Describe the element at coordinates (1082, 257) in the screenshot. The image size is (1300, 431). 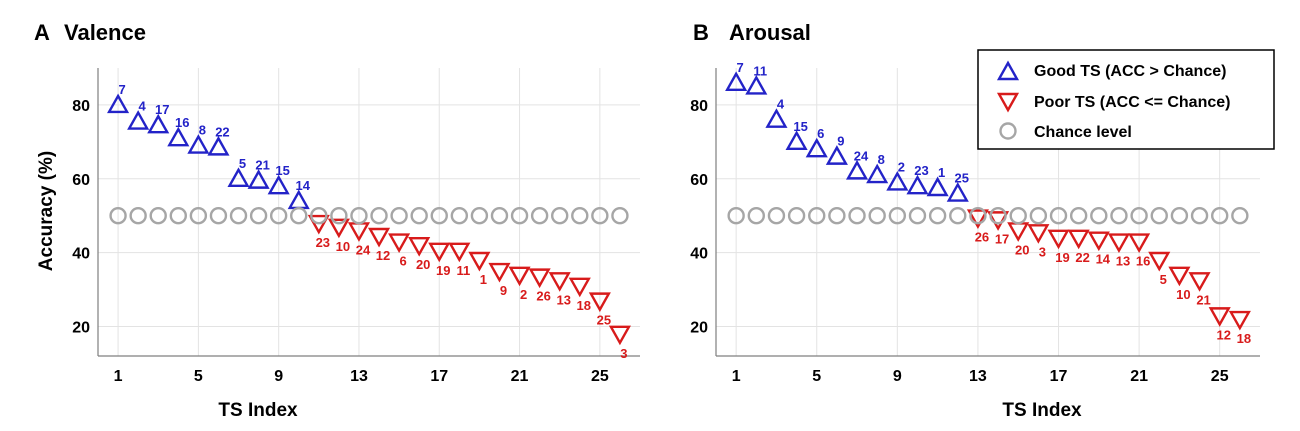
I see `panel-b-poor-data-label: 22` at that location.